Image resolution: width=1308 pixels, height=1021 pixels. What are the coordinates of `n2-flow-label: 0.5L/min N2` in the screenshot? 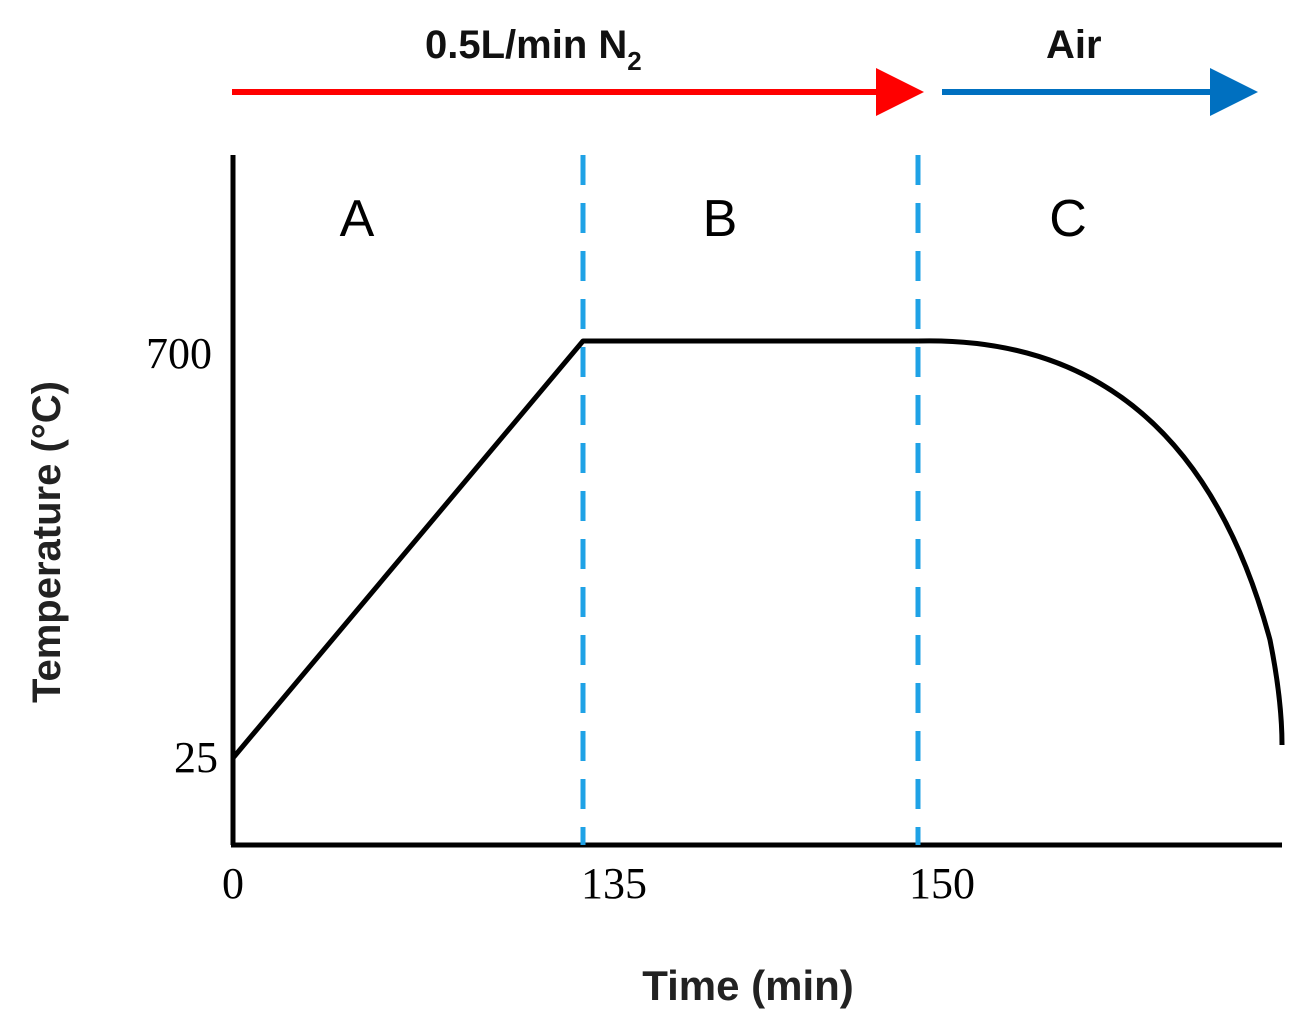 It's located at (533, 49).